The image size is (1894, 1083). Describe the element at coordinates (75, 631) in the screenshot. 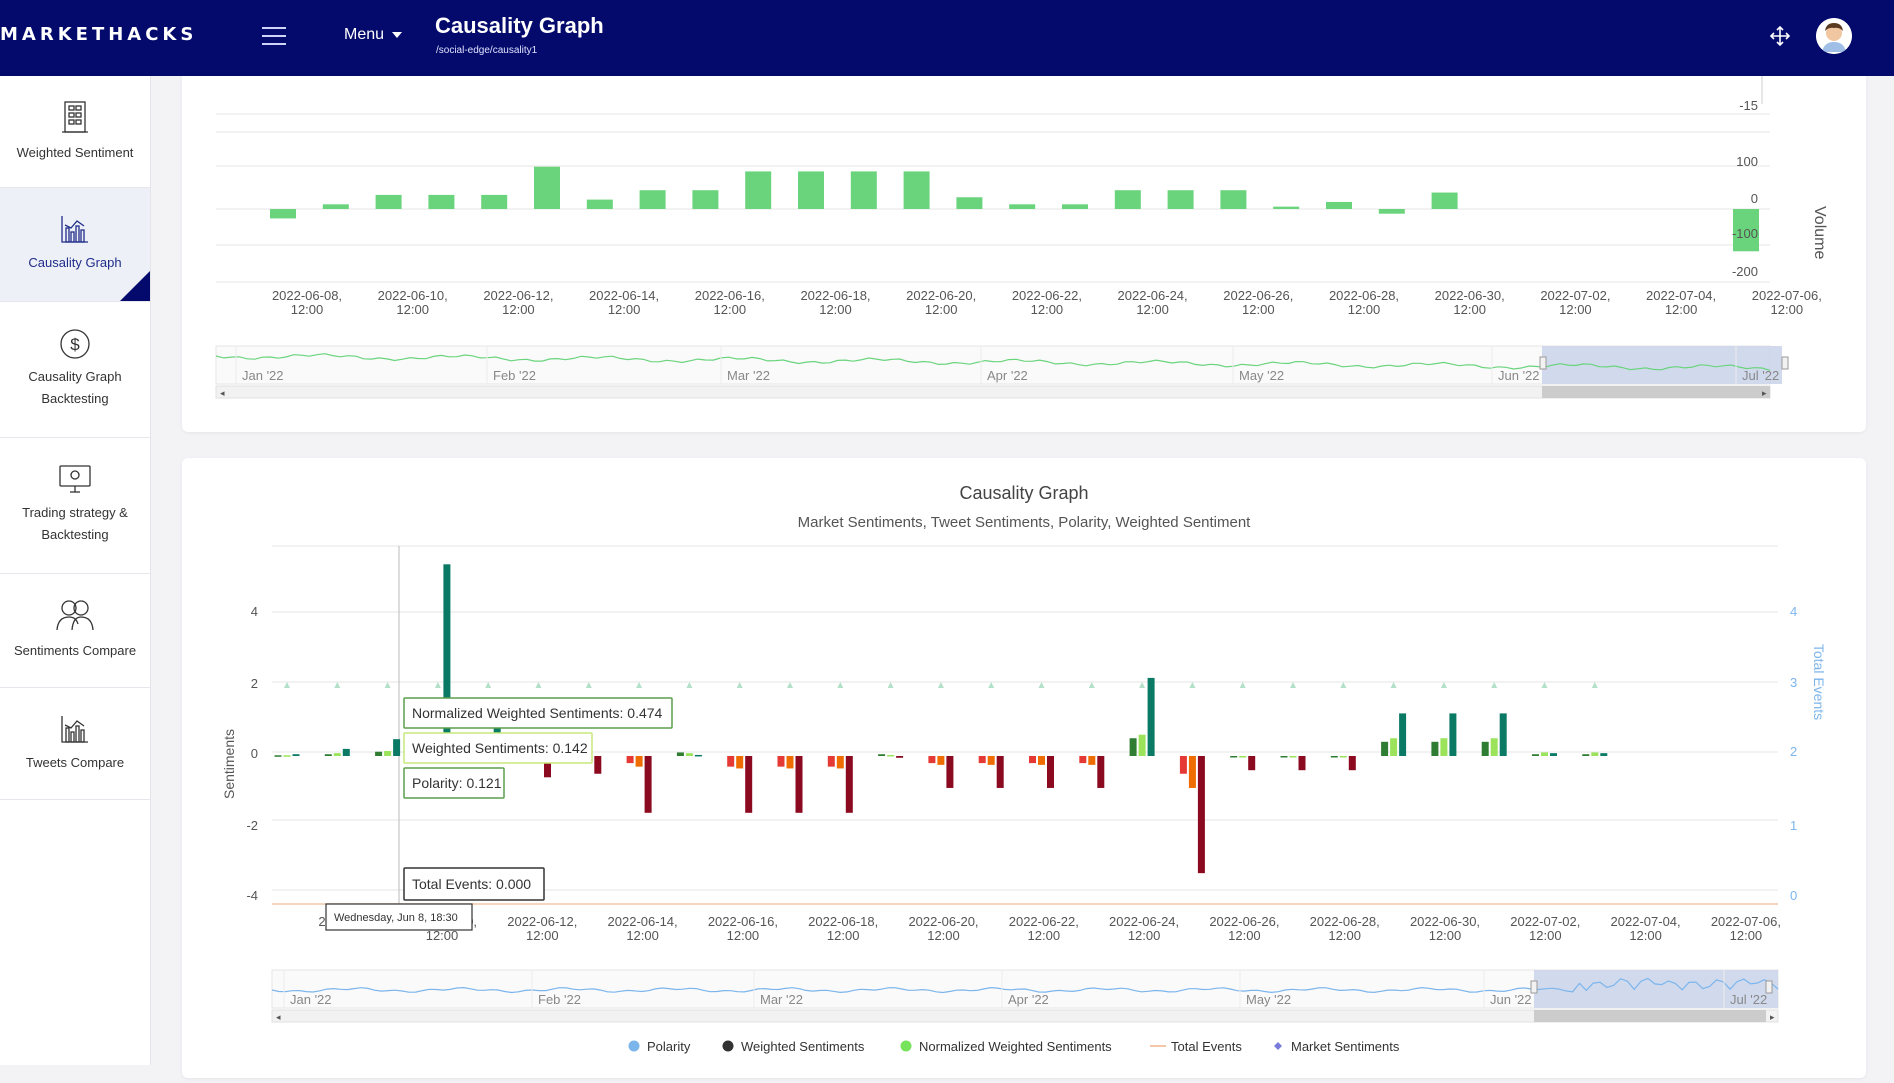

I see `sidebar-item-sentiments-compare: Sentiments Compare` at that location.